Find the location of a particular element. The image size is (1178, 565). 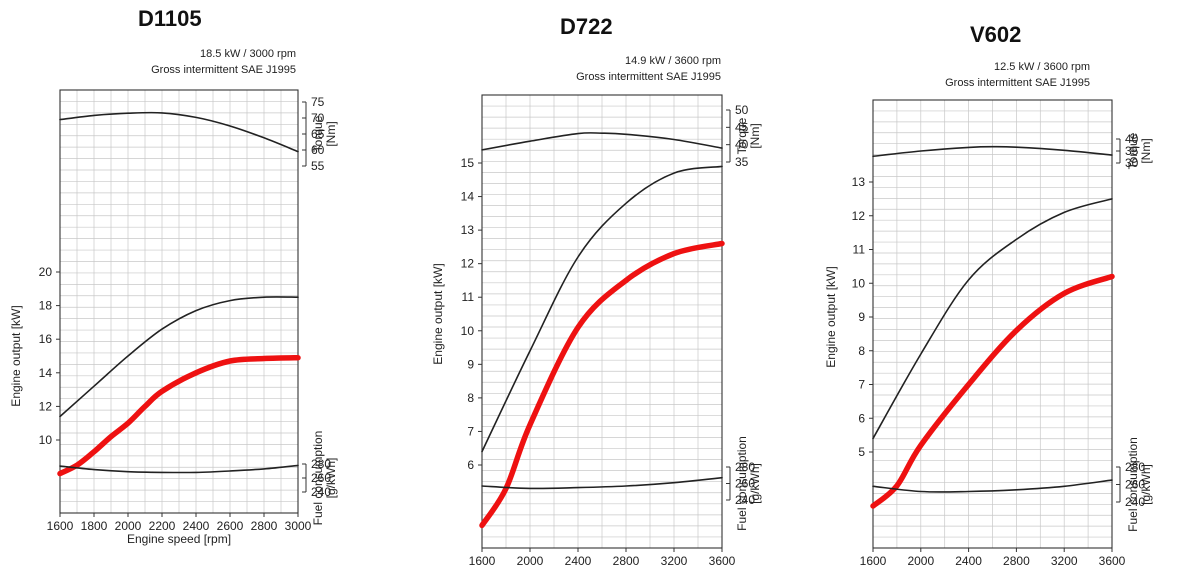

rating-line-v602: 12.5 kW / 3600 rpm is located at coordinates (1042, 67).